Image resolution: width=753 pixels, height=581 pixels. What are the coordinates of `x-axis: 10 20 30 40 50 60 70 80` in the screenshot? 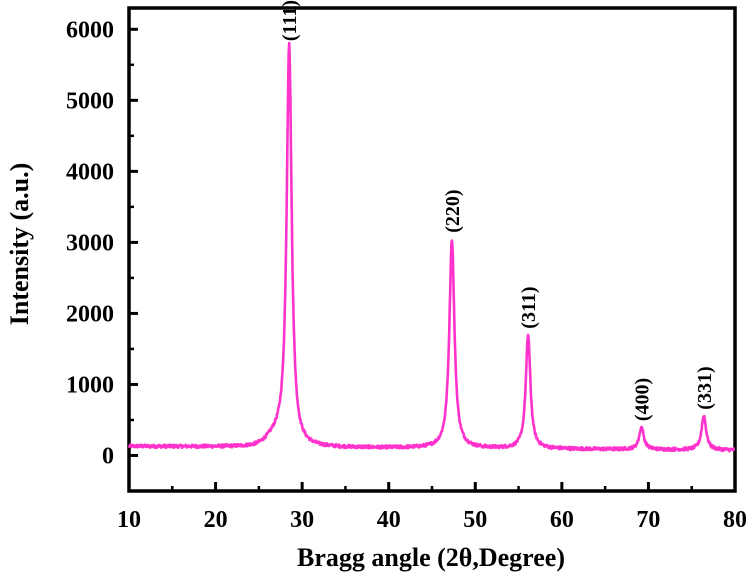 It's located at (432, 507).